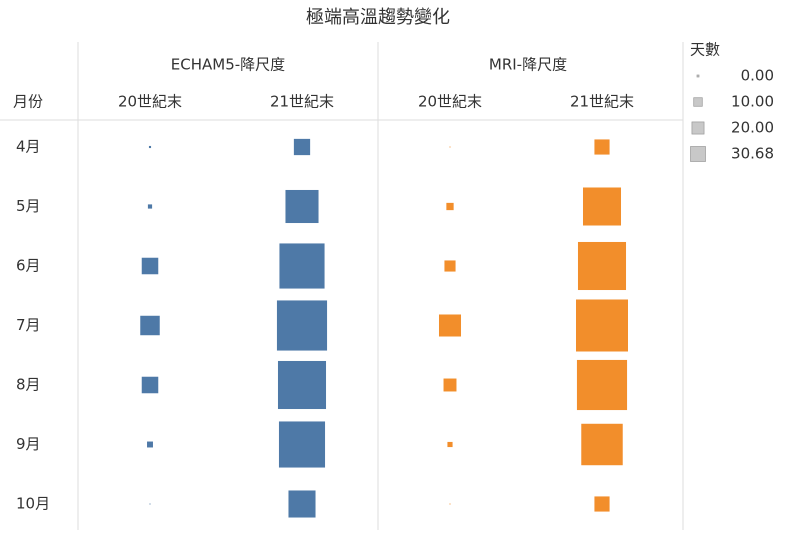 Image resolution: width=792 pixels, height=534 pixels. Describe the element at coordinates (757, 76) in the screenshot. I see `legend-label: 0.00` at that location.